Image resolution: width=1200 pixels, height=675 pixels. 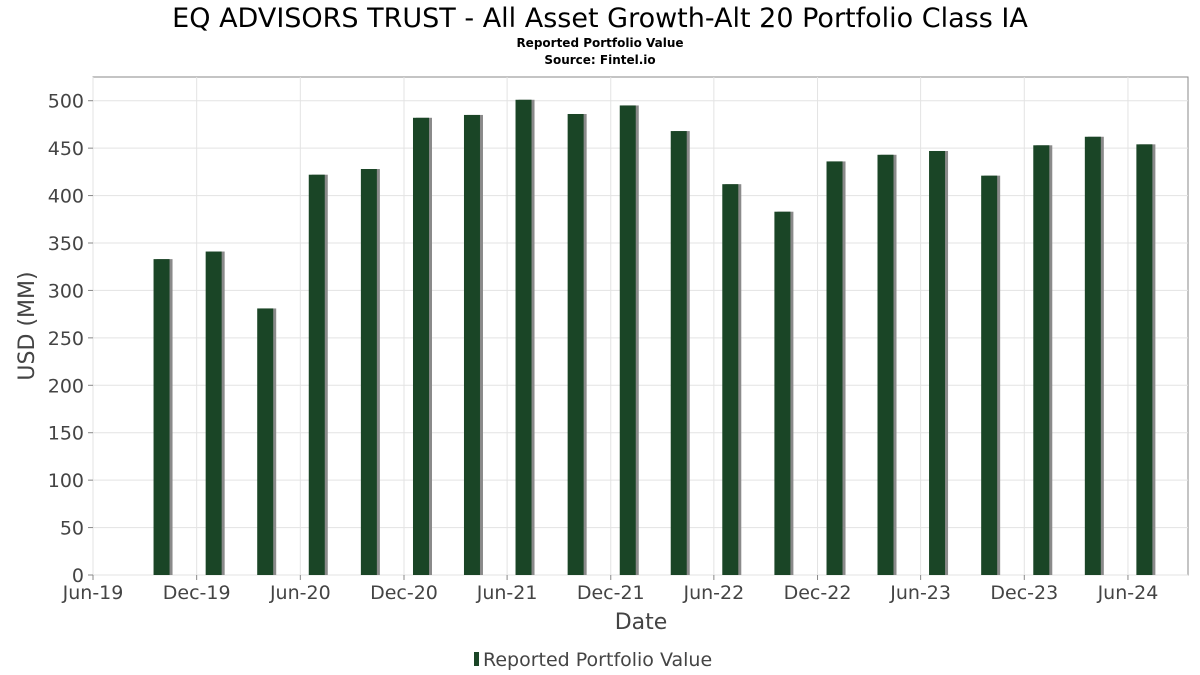 I want to click on x-tick-label: Jun-23, so click(x=920, y=593).